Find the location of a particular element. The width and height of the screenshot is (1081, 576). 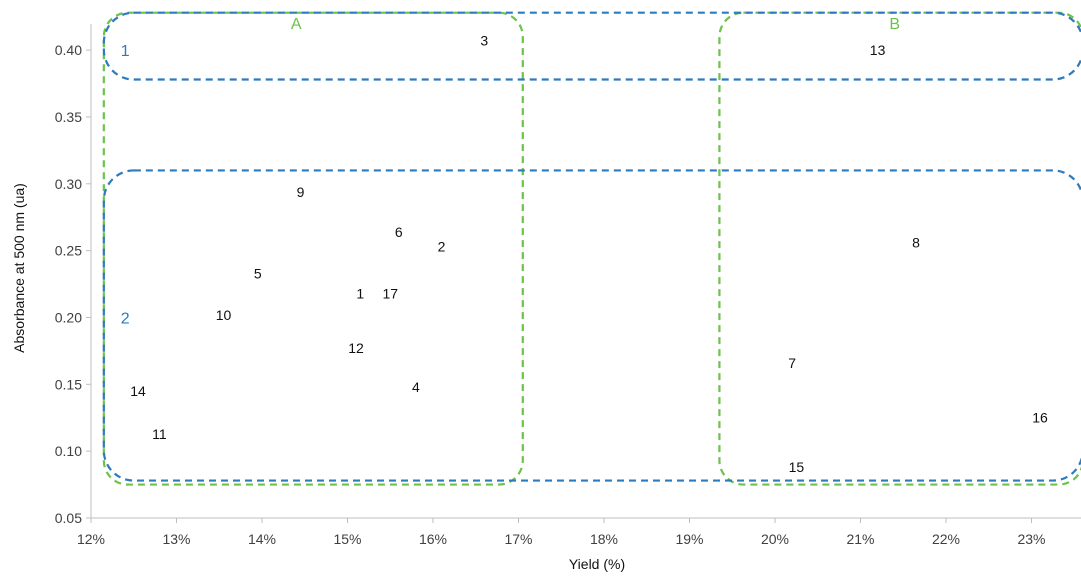

data-point-9: 9 is located at coordinates (301, 192).